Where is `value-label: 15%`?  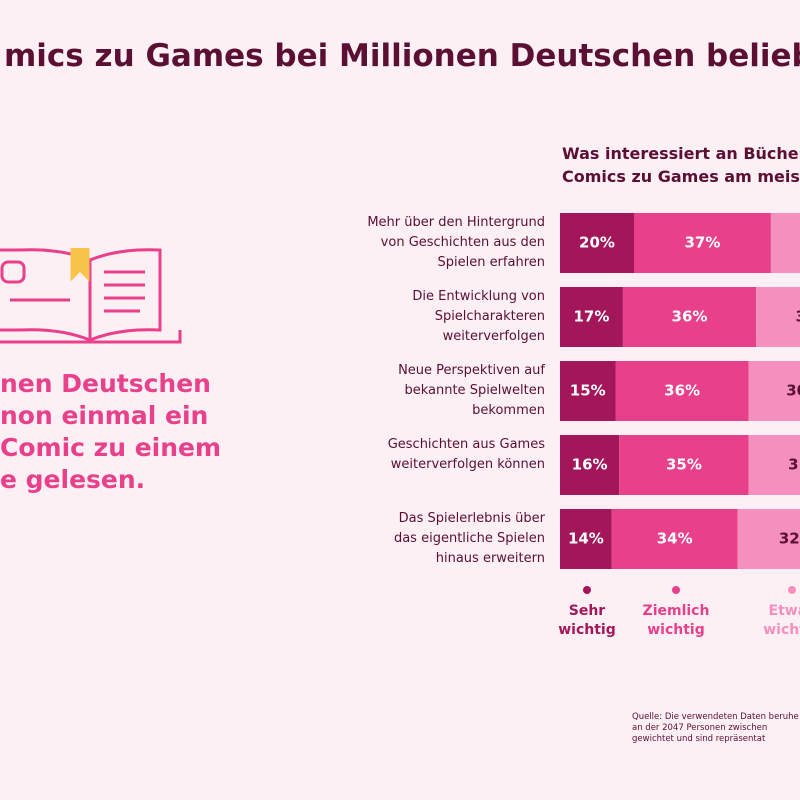 value-label: 15% is located at coordinates (588, 391).